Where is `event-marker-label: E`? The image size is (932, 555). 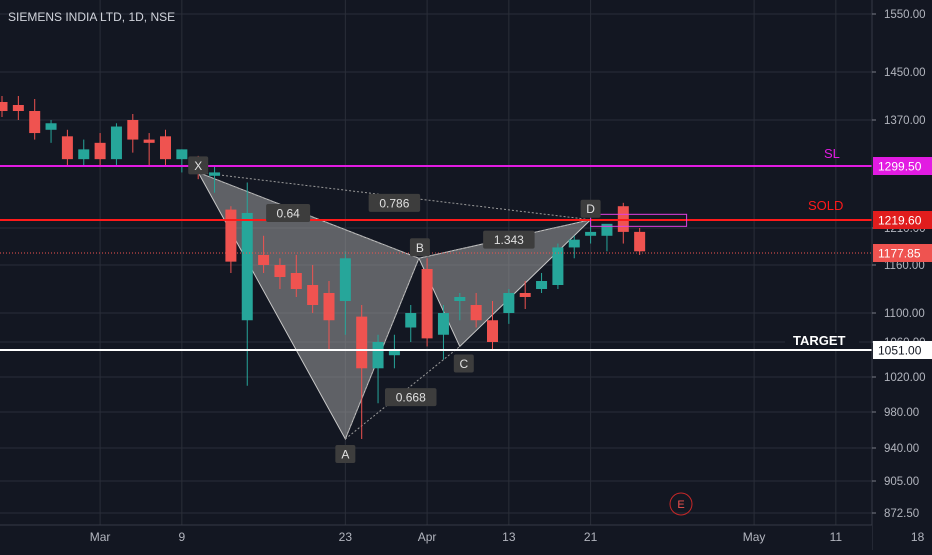
event-marker-label: E is located at coordinates (680, 505).